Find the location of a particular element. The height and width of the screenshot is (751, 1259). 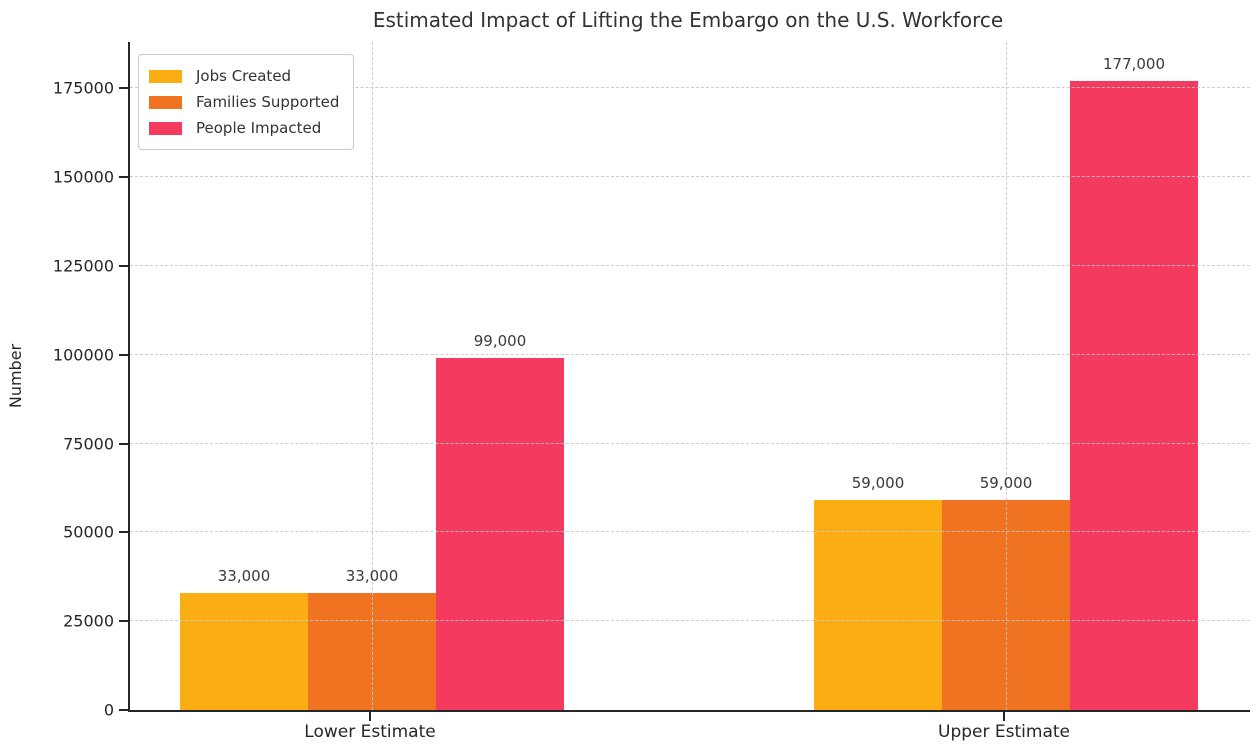

legend-label: People Impacted is located at coordinates (259, 128).